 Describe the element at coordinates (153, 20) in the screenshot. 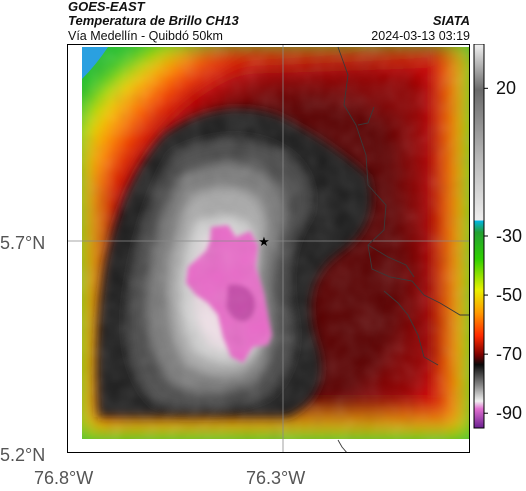

I see `product-title: Temperatura de Brillo CH13` at that location.